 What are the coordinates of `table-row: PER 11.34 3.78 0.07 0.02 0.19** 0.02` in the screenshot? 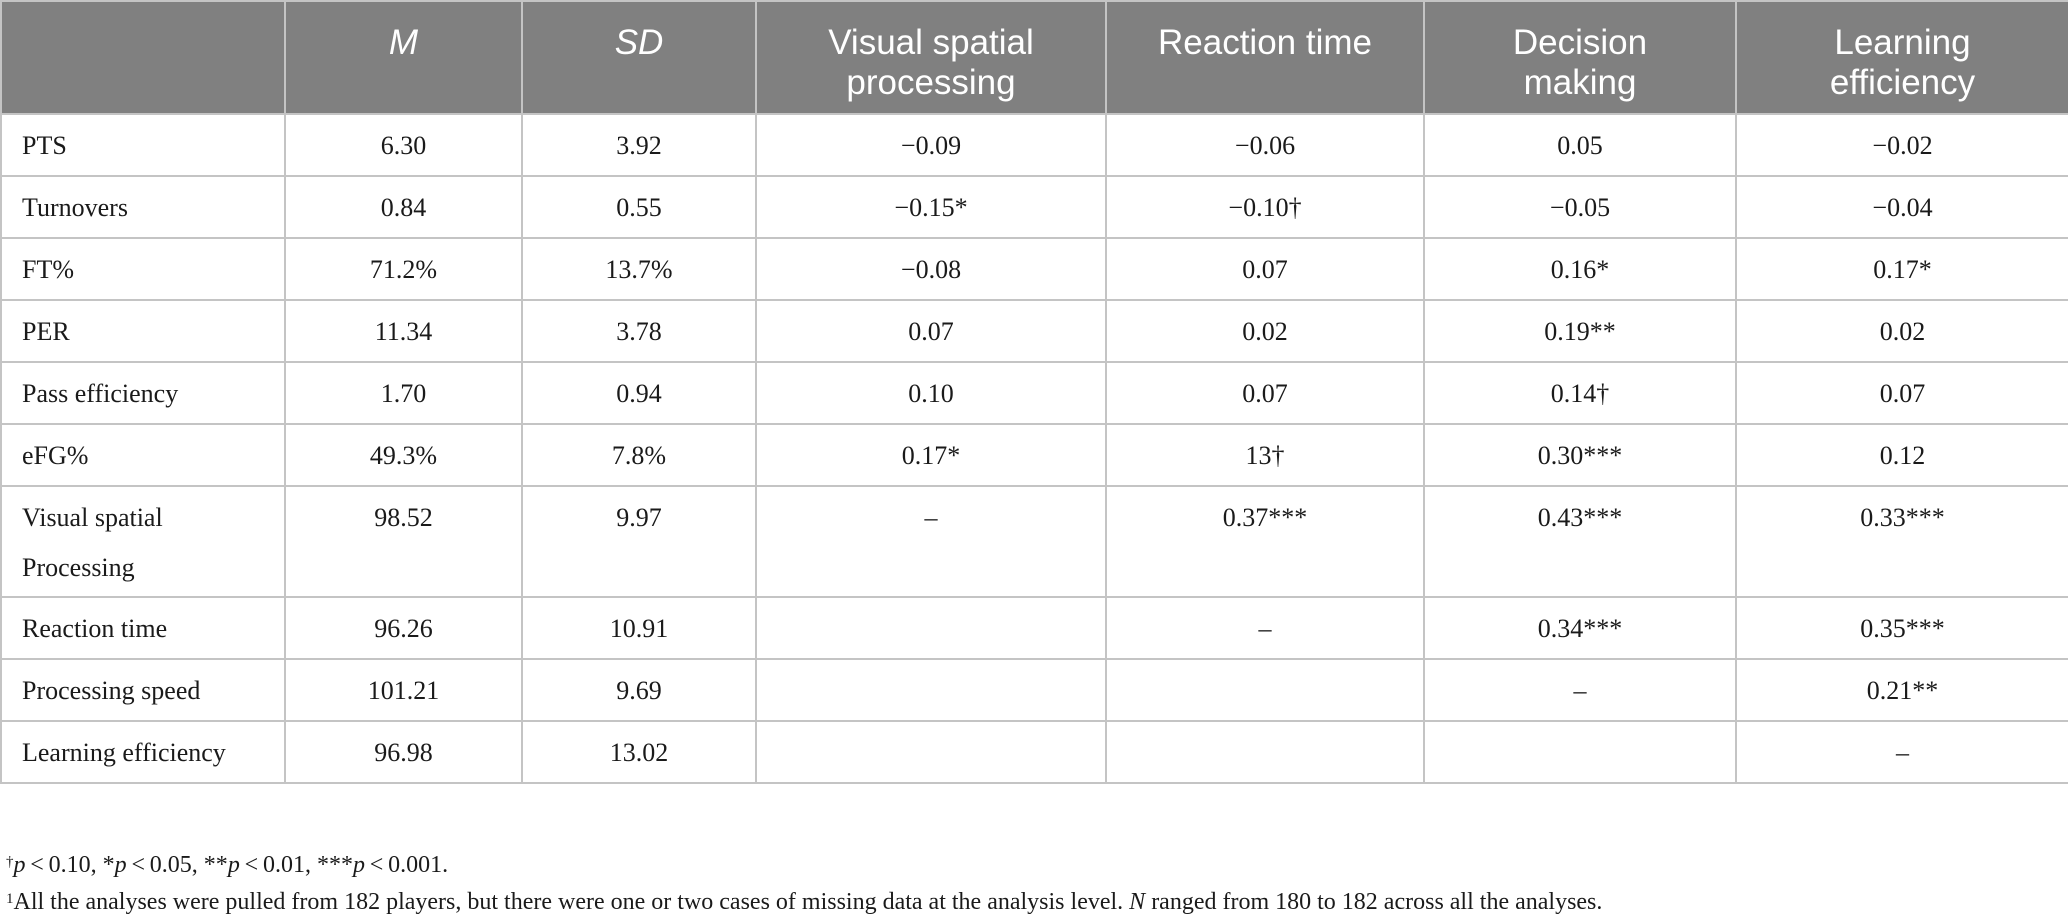 It's located at (1034, 331).